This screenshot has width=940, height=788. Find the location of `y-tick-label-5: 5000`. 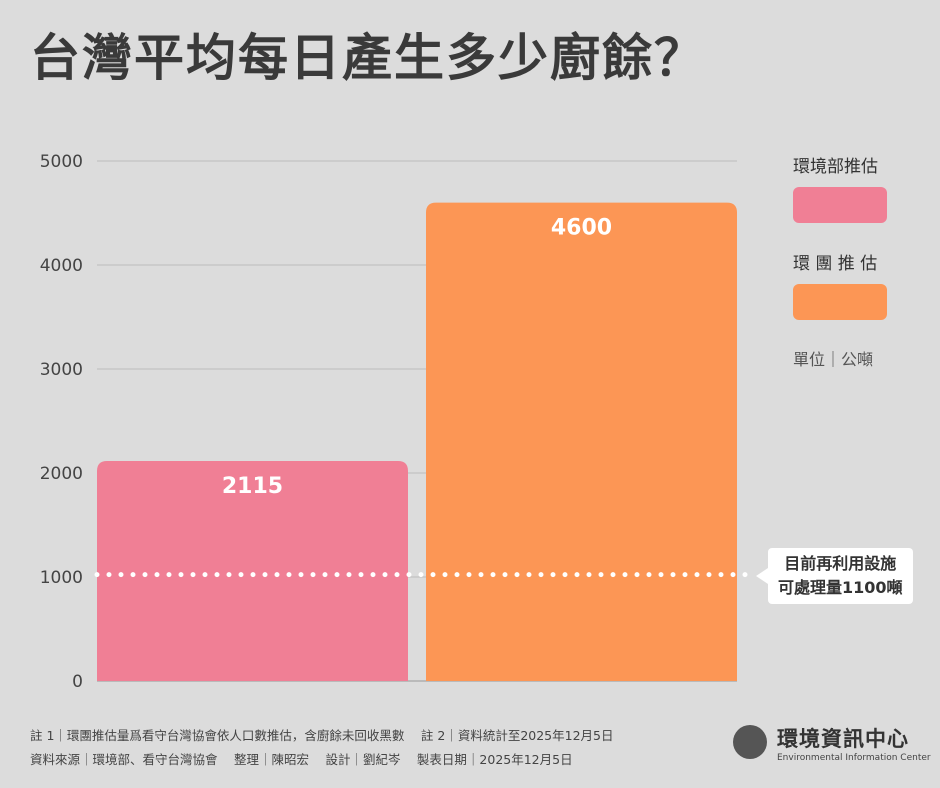

y-tick-label-5: 5000 is located at coordinates (61, 162).